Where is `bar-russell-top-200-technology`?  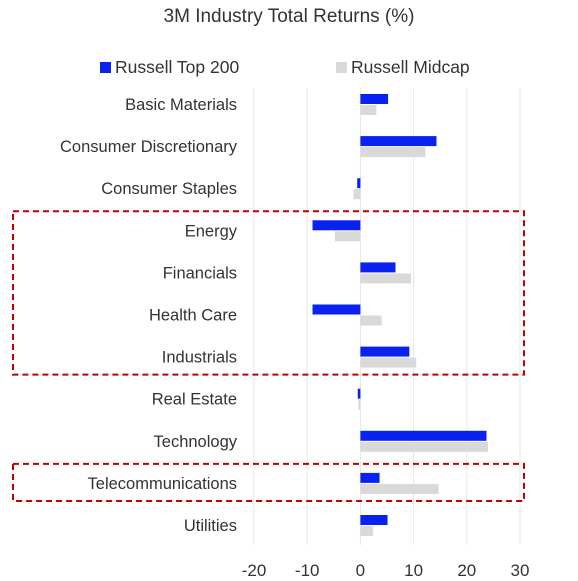 bar-russell-top-200-technology is located at coordinates (423, 435).